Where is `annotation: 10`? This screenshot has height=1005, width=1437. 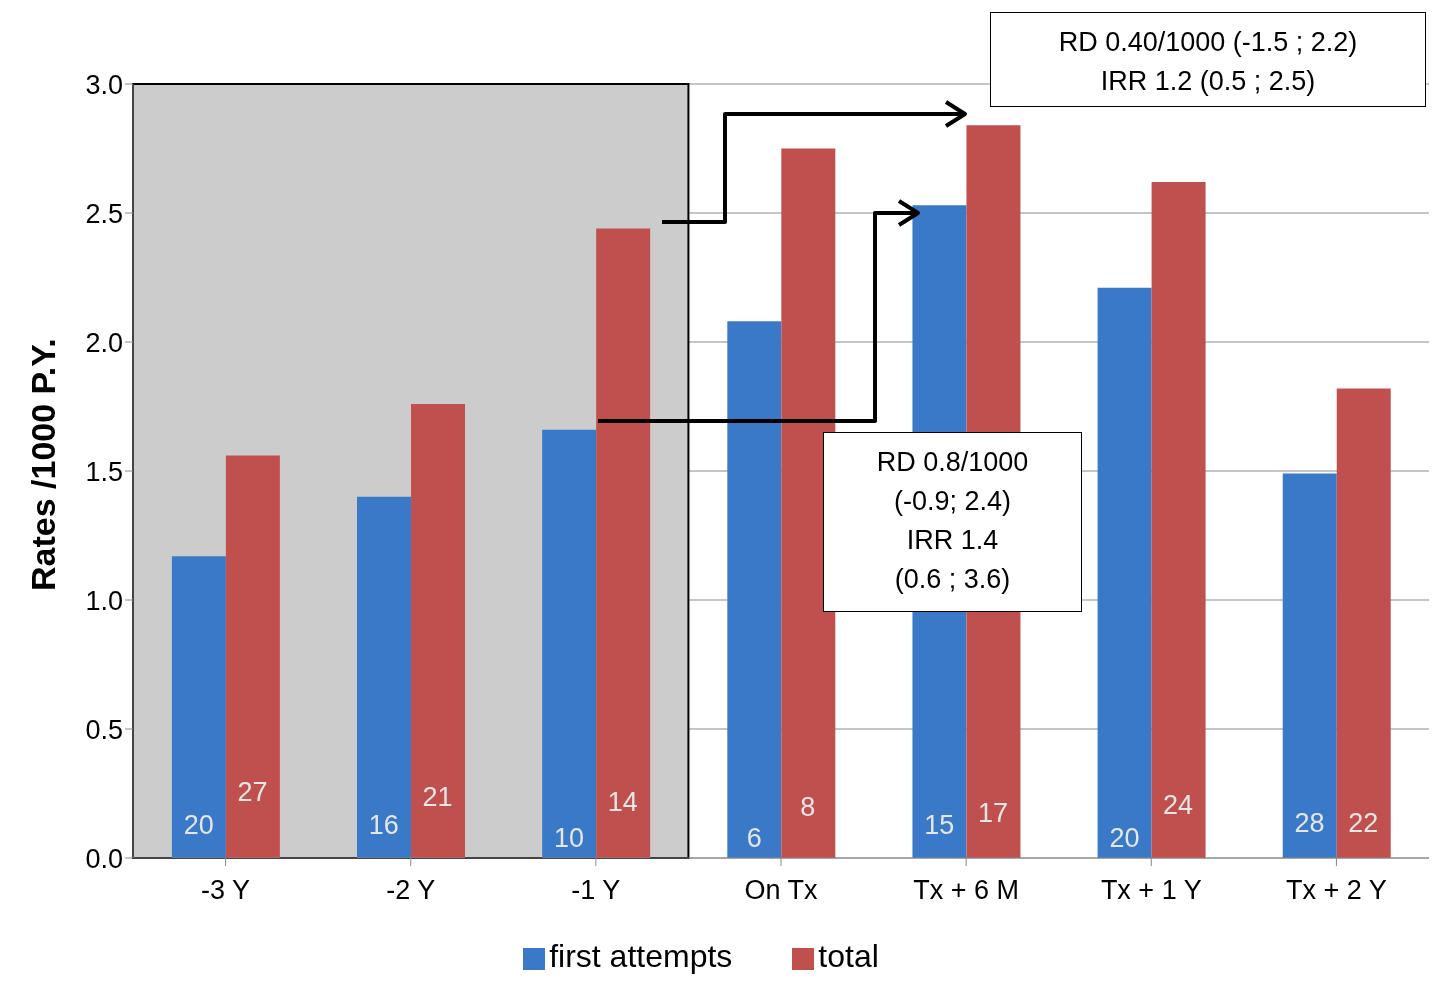
annotation: 10 is located at coordinates (569, 838).